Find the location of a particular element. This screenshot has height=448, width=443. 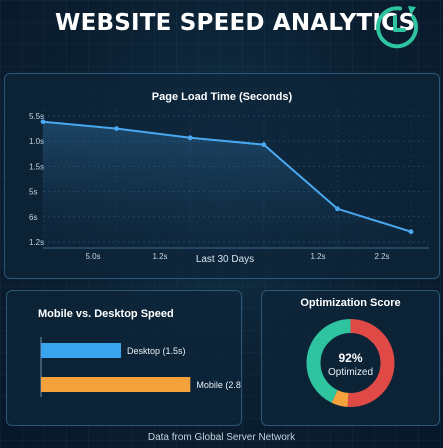

optimization-score-title: Optimization Score is located at coordinates (350, 303).